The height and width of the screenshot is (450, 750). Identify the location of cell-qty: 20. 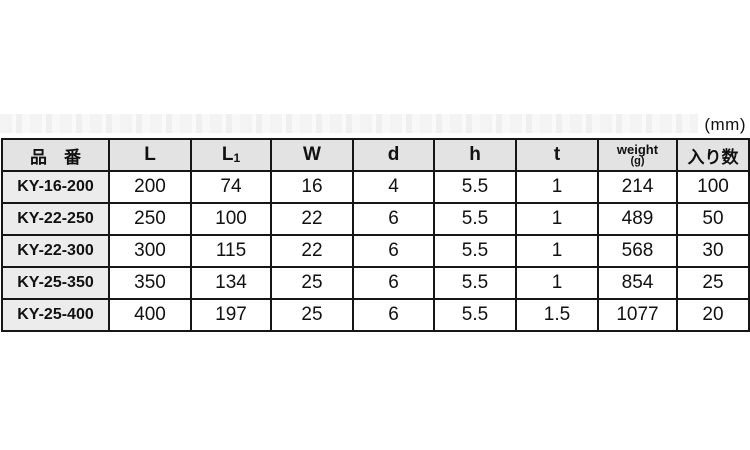
(713, 315).